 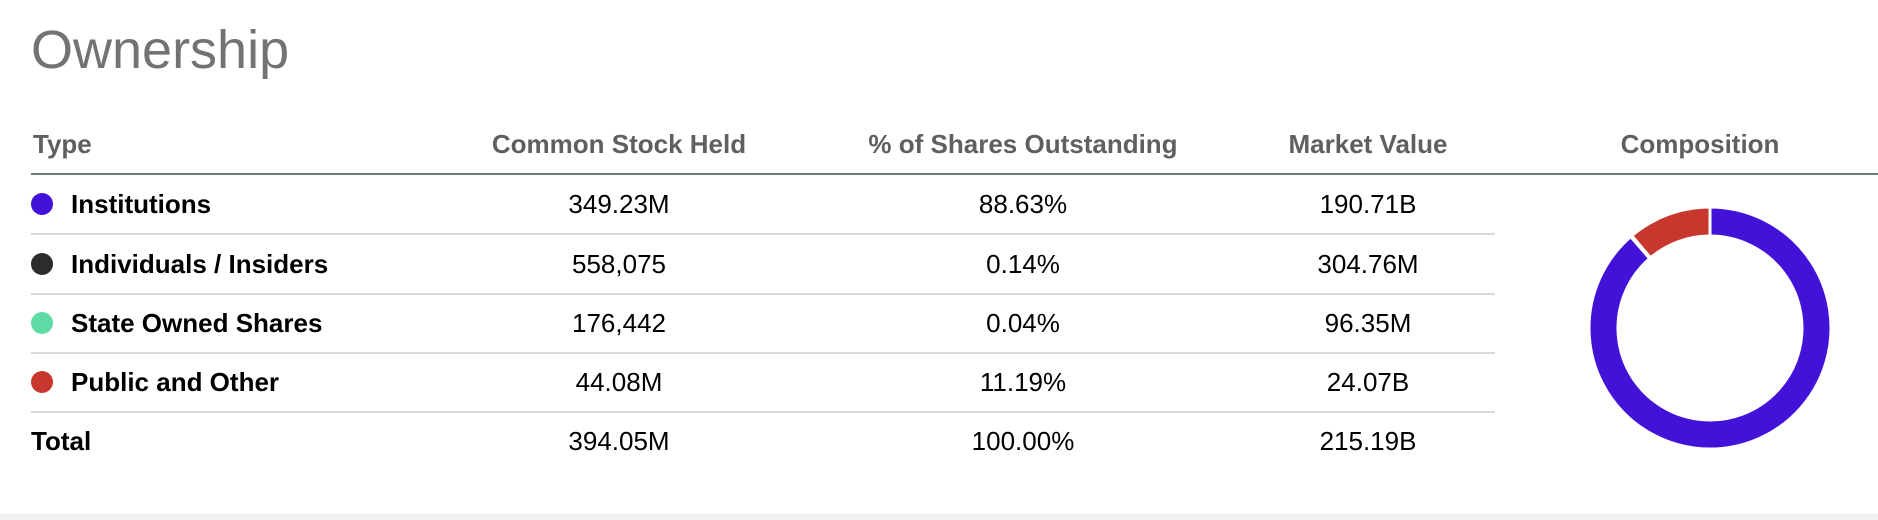 I want to click on cell-market-value: 304.76M, so click(x=1368, y=264).